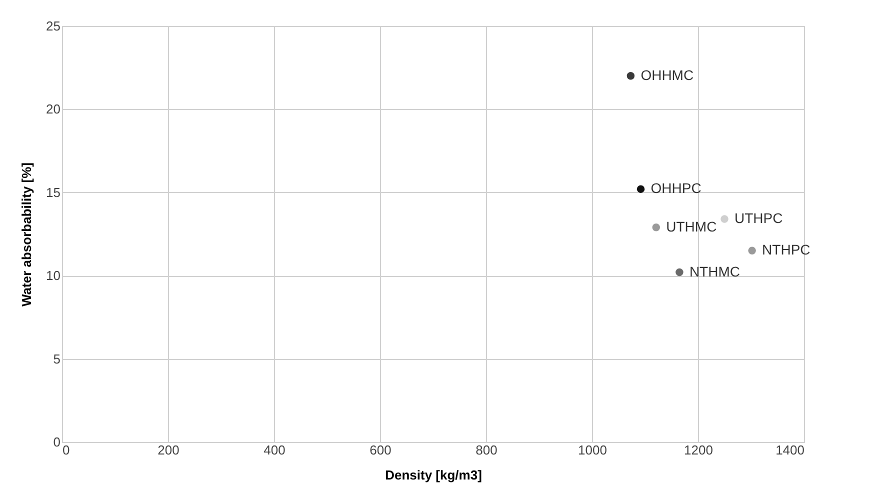 The image size is (874, 502). Describe the element at coordinates (53, 192) in the screenshot. I see `y-tick-label: 15` at that location.